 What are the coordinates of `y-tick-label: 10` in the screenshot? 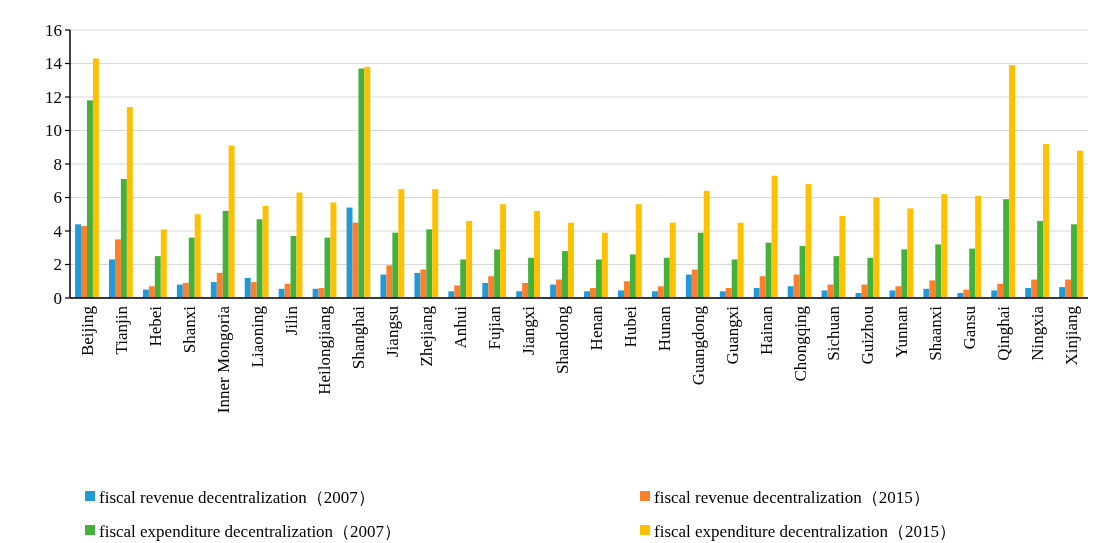 It's located at (53, 131).